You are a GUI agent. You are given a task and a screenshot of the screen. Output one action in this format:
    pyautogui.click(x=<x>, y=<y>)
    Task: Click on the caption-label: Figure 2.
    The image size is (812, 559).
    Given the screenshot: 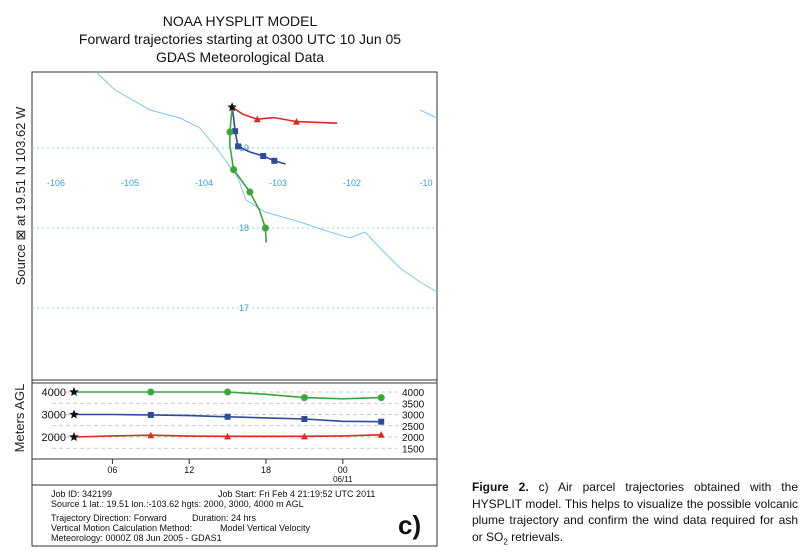 What is the action you would take?
    pyautogui.click(x=500, y=487)
    